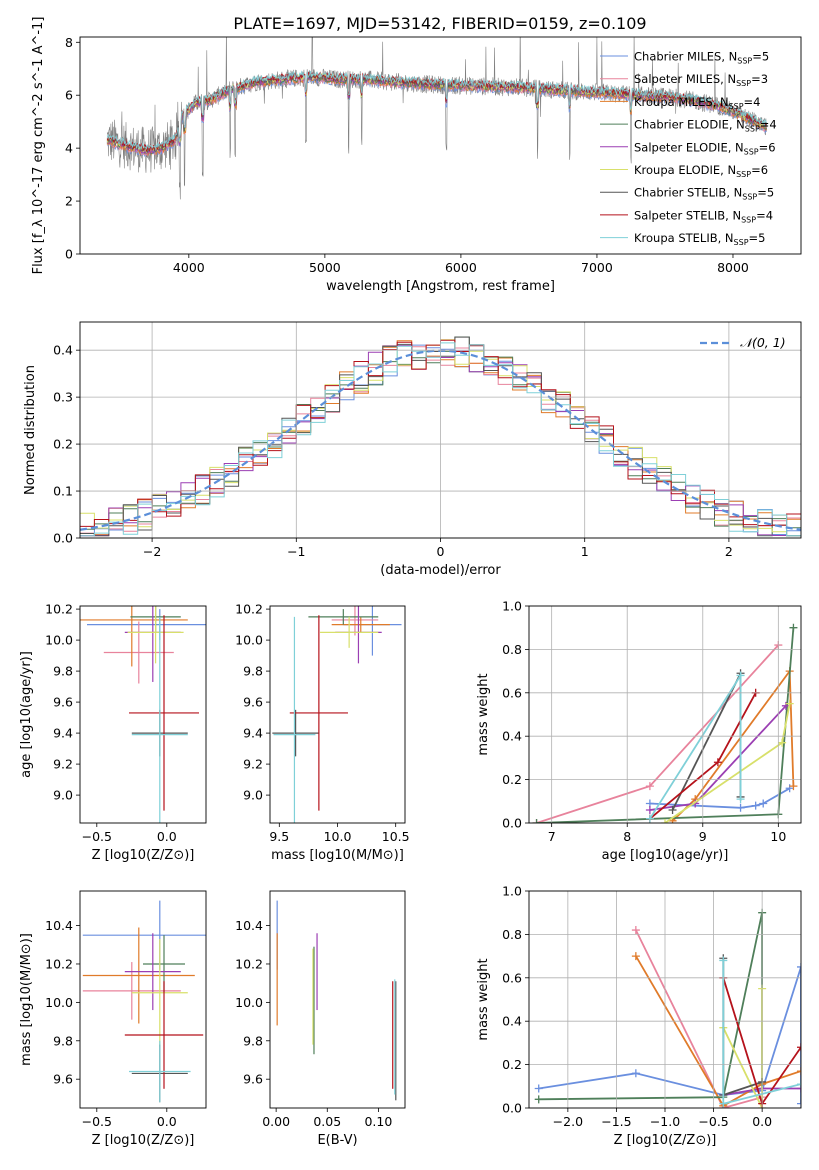 The image size is (819, 1170). Describe the element at coordinates (665, 1140) in the screenshot. I see `mass-weight-vs-Z-xlabel: Z [log10(Z/Z⊙)]` at that location.